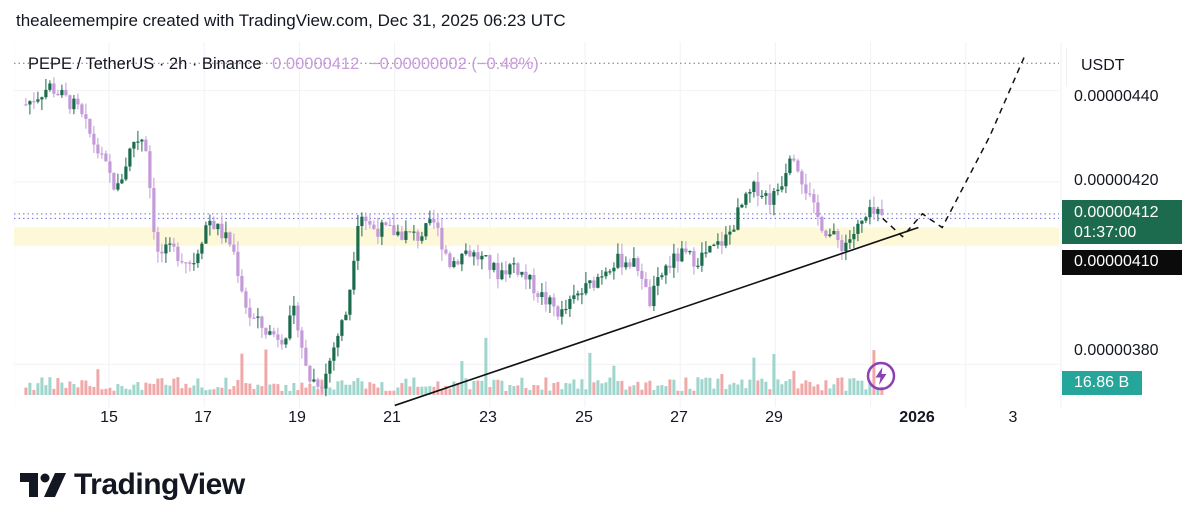 The image size is (1200, 530). Describe the element at coordinates (43, 485) in the screenshot. I see `tradingview-mark-icon` at that location.